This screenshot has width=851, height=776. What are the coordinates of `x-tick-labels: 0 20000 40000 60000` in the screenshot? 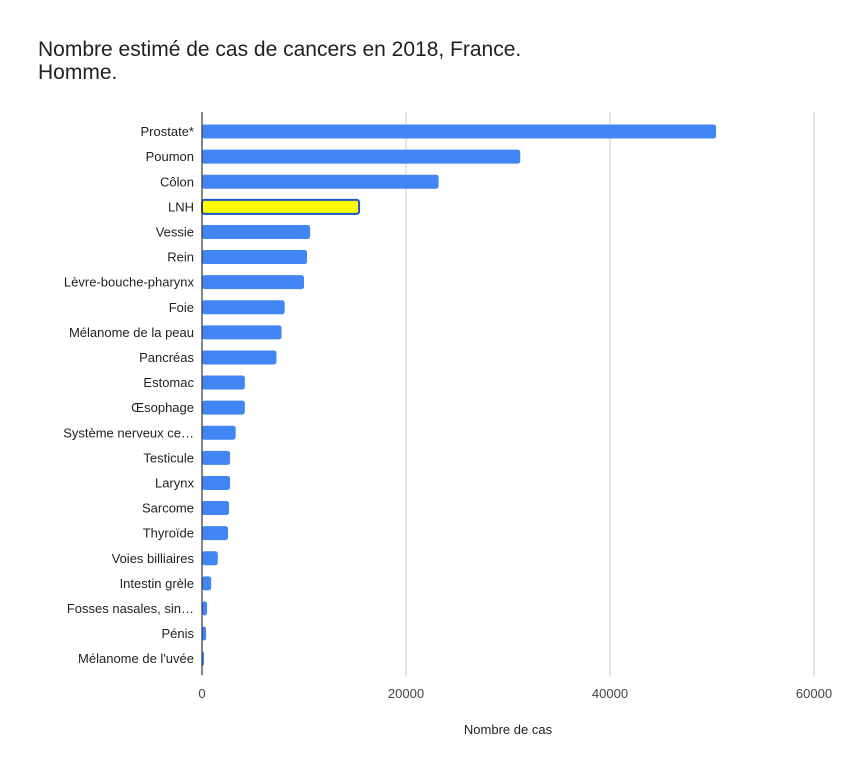 It's located at (515, 693).